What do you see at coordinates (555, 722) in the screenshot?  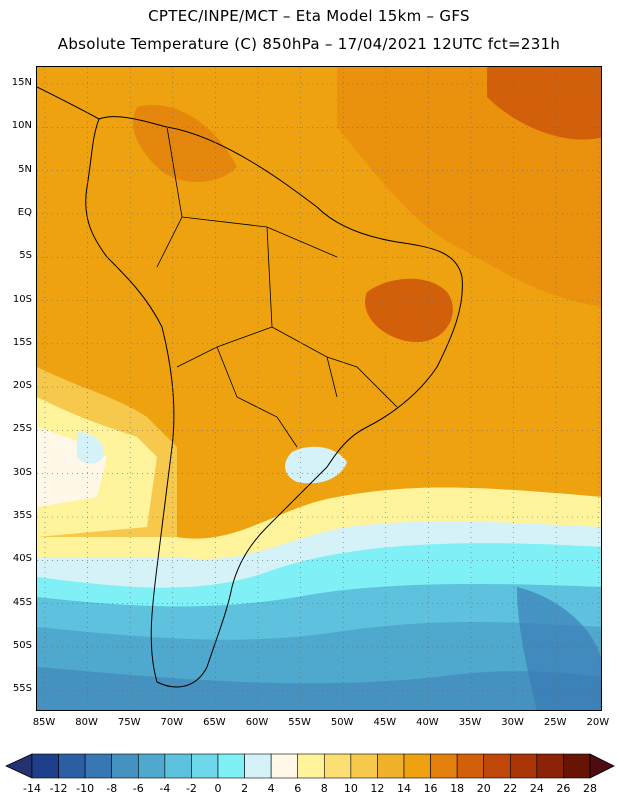 I see `lon-label: 25W` at bounding box center [555, 722].